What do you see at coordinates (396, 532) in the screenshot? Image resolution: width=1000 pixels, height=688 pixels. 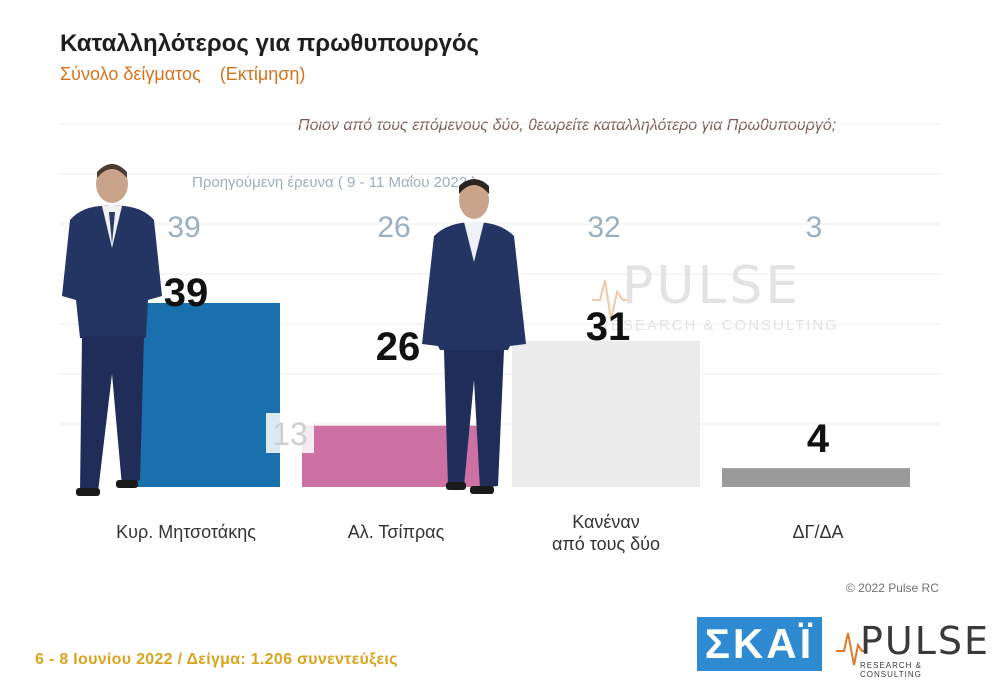 I see `category-label: Αλ. Τσίπρας` at bounding box center [396, 532].